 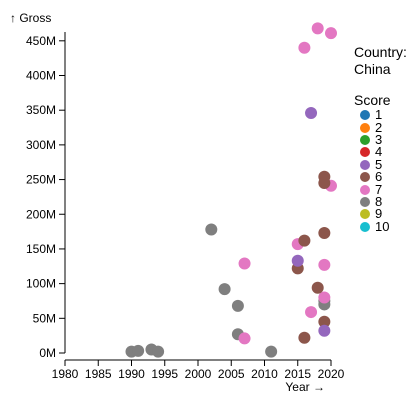 I want to click on legend-label: 5, so click(x=379, y=164).